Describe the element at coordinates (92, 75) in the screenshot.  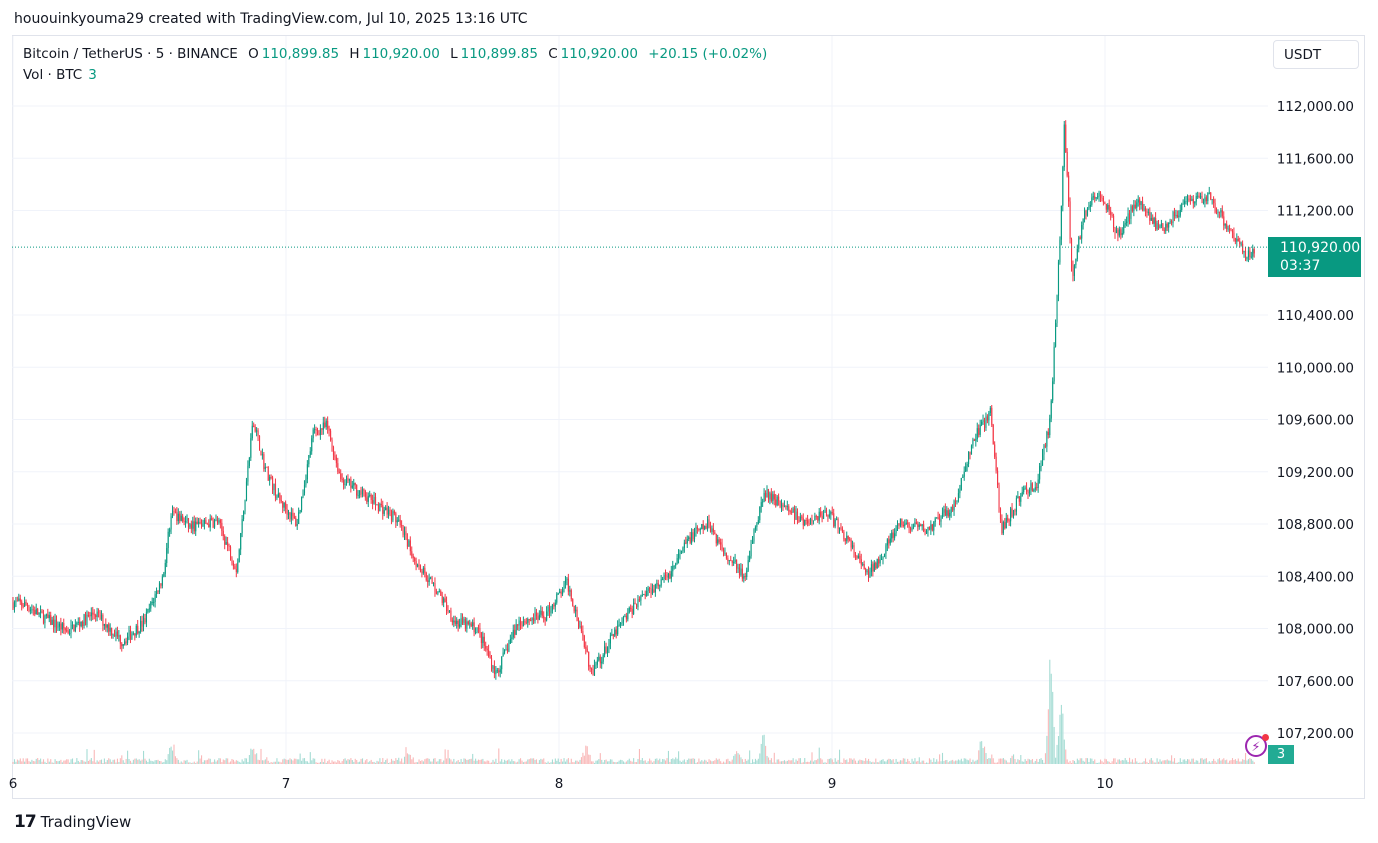
I see `volume-value: 3` at that location.